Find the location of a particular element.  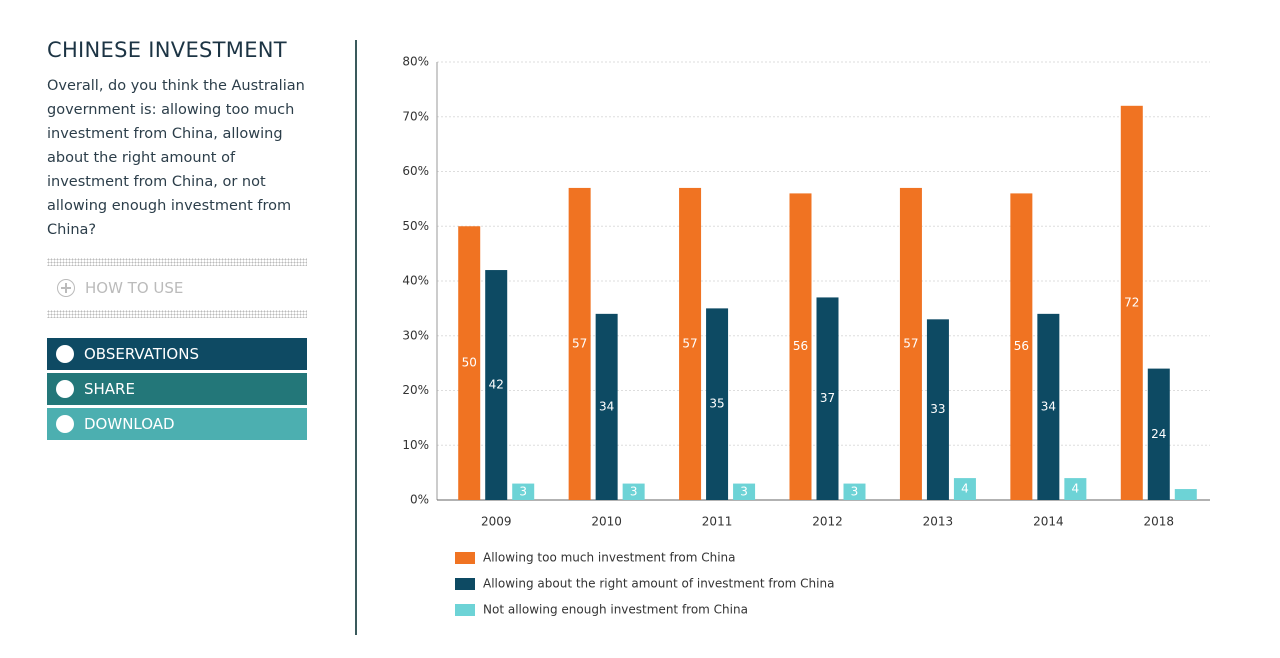

share-button: SHARE is located at coordinates (177, 389).